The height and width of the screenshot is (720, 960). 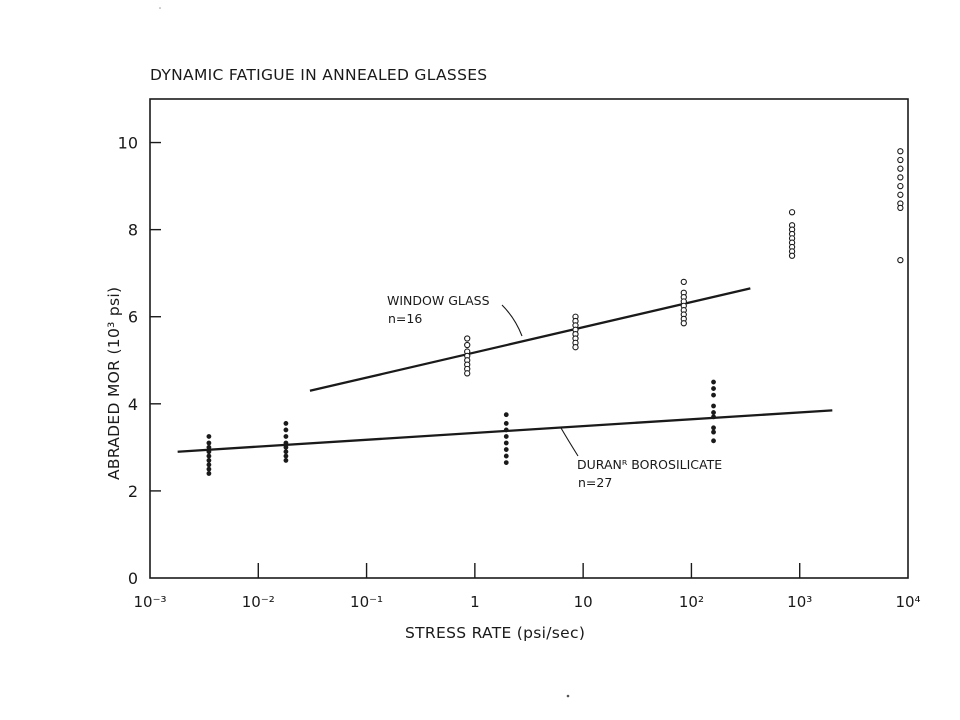 What do you see at coordinates (527, 587) in the screenshot?
I see `x-axis-ticks: 10⁻³ 10⁻² 10⁻¹ 1 10 10² 10³ 10⁴` at bounding box center [527, 587].